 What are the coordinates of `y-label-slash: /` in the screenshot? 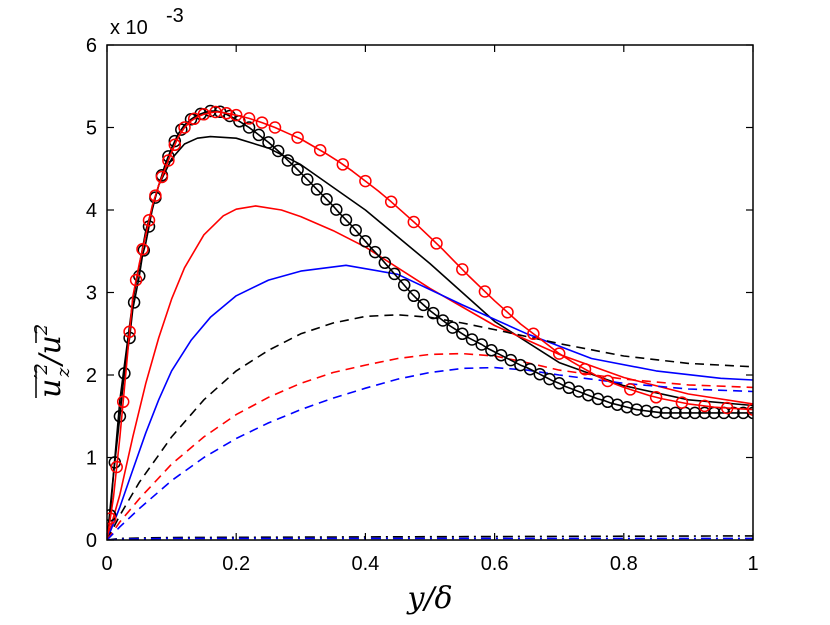 It's located at (50, 360).